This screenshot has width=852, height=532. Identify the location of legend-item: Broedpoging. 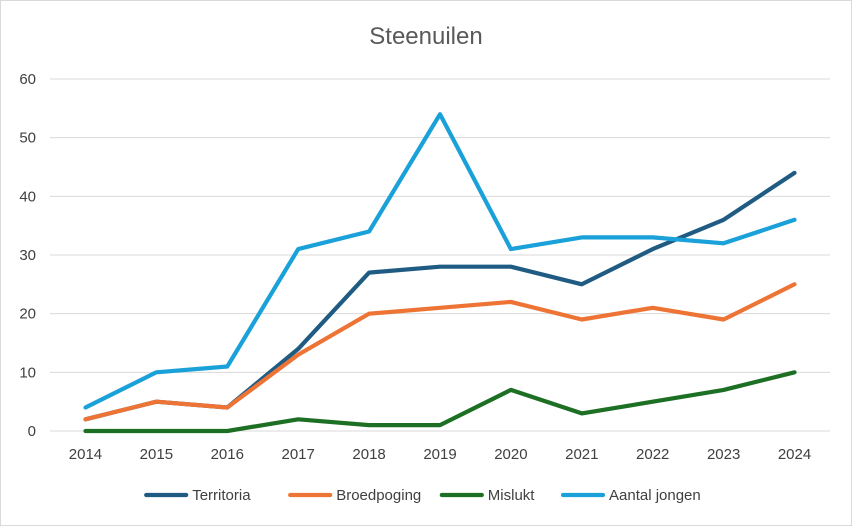
(354, 495).